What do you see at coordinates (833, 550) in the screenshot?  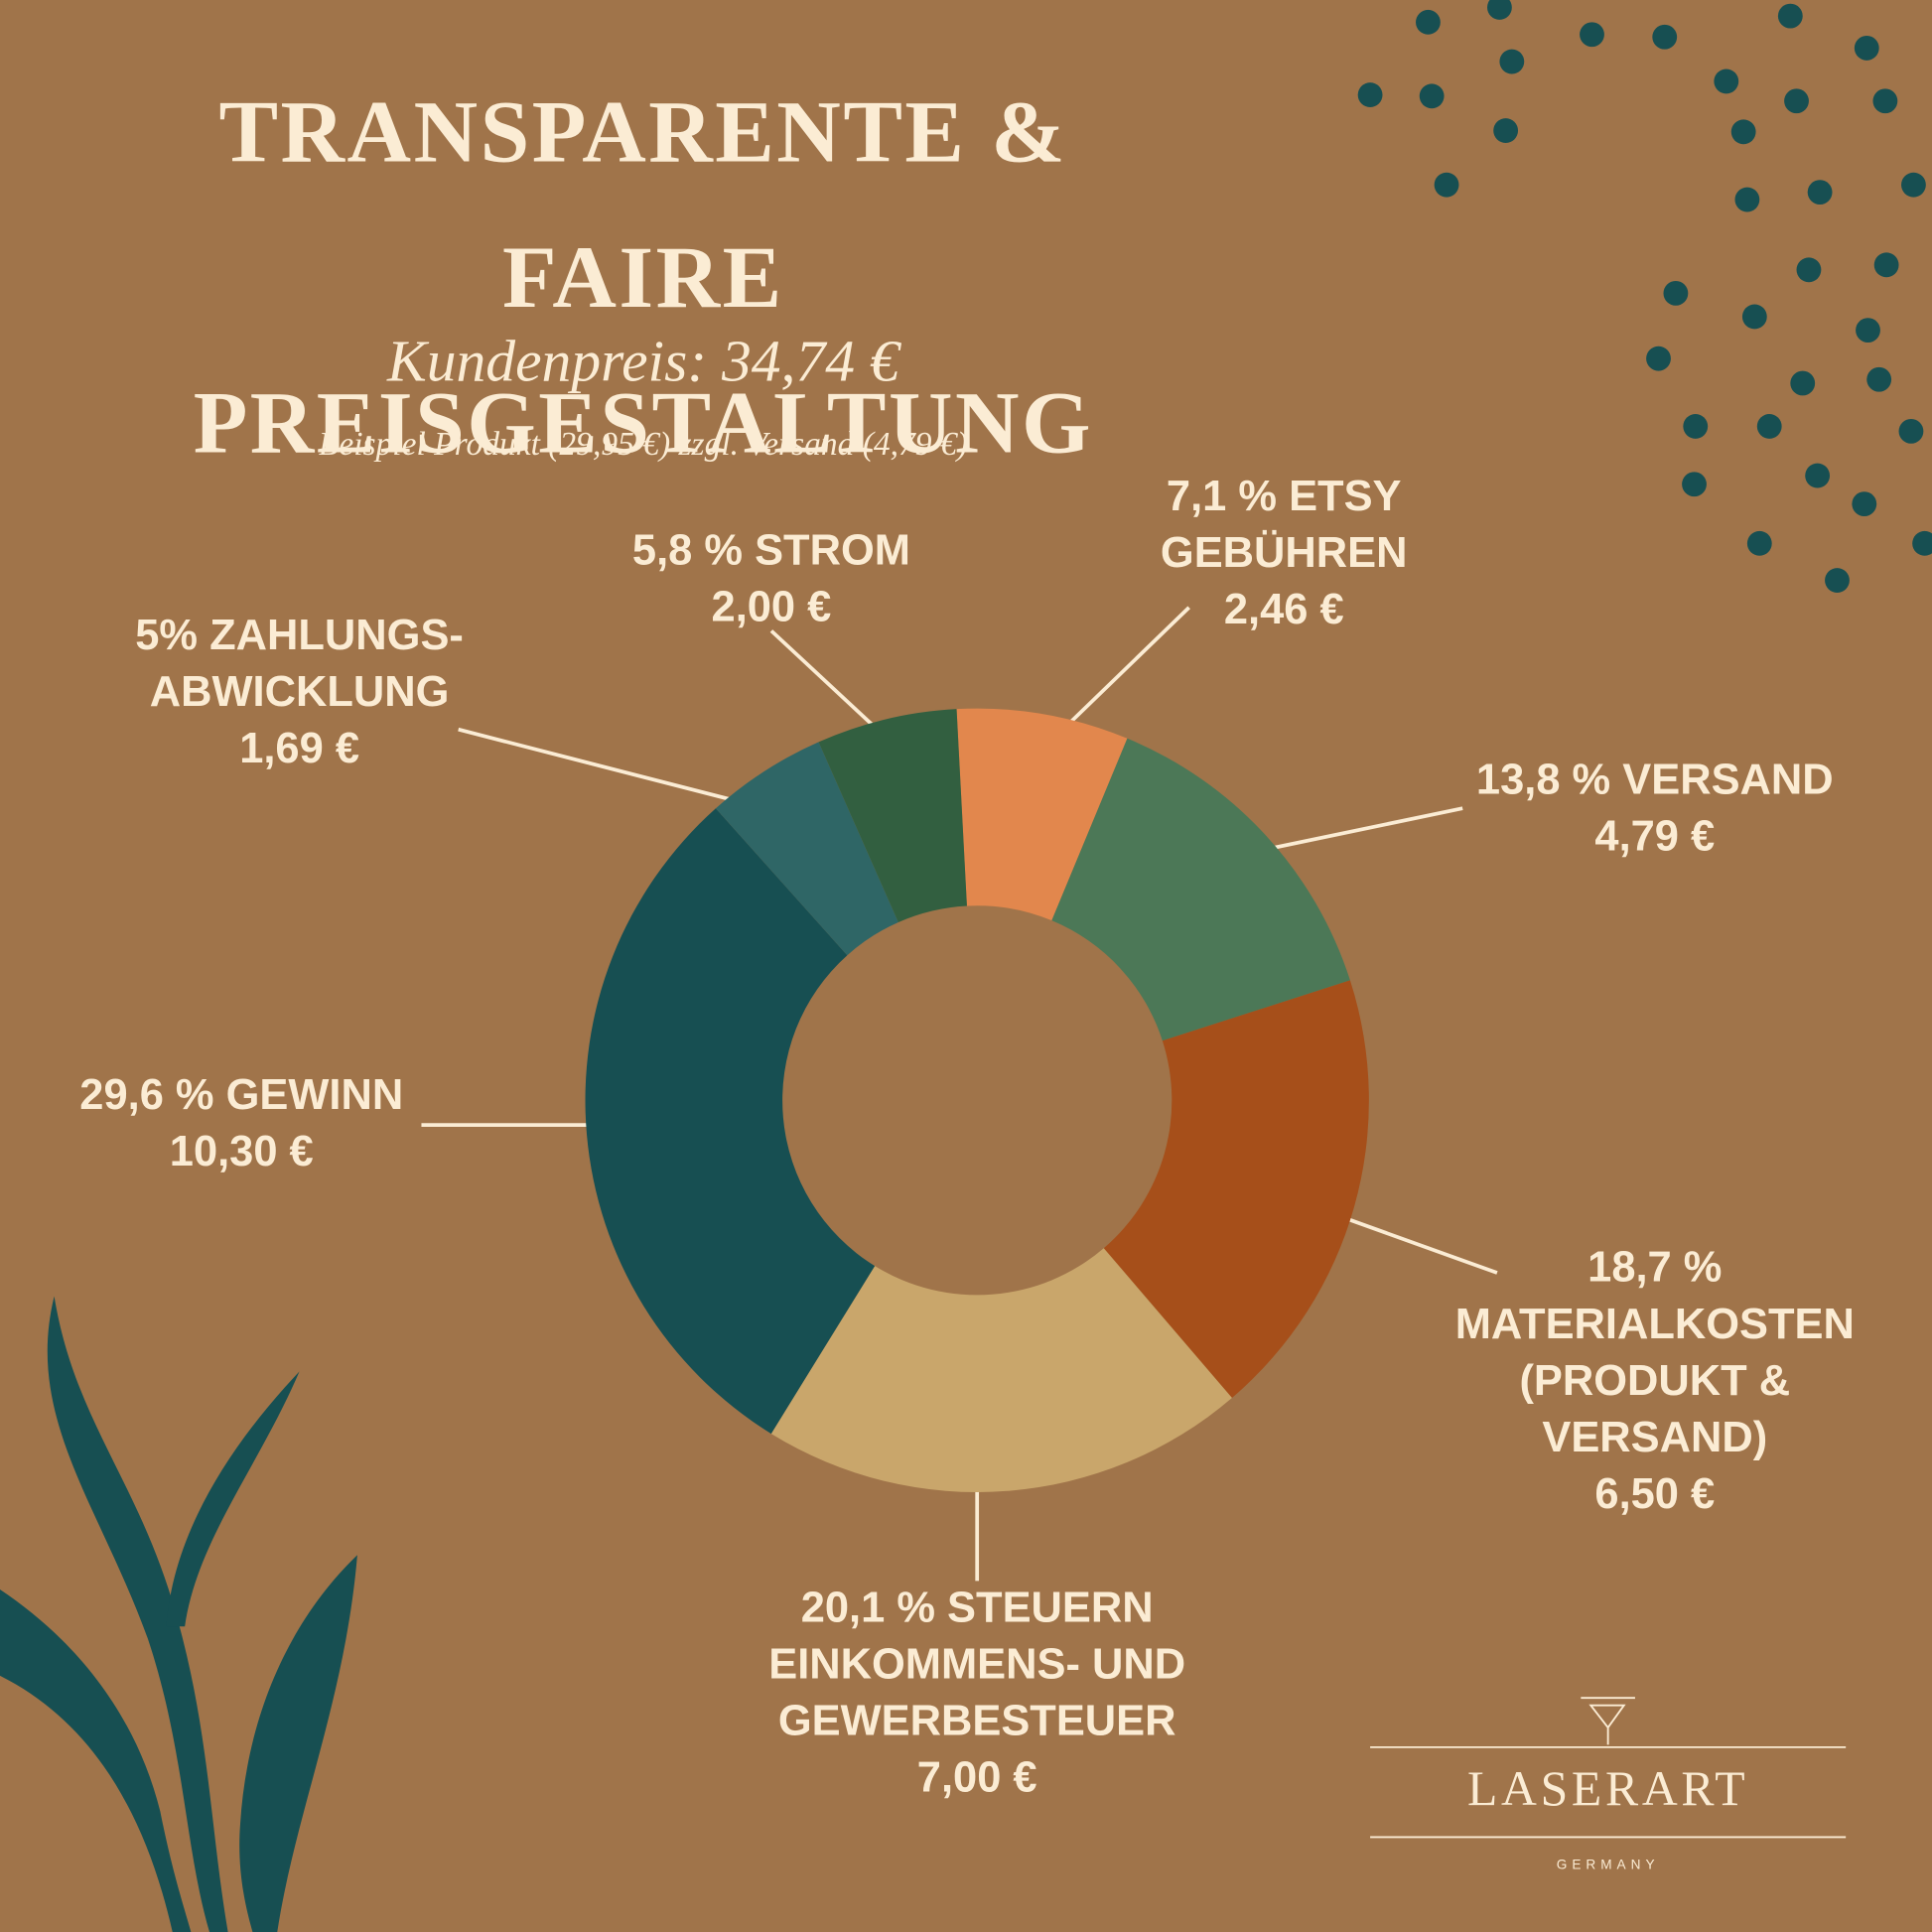 I see `category-label: STROM` at bounding box center [833, 550].